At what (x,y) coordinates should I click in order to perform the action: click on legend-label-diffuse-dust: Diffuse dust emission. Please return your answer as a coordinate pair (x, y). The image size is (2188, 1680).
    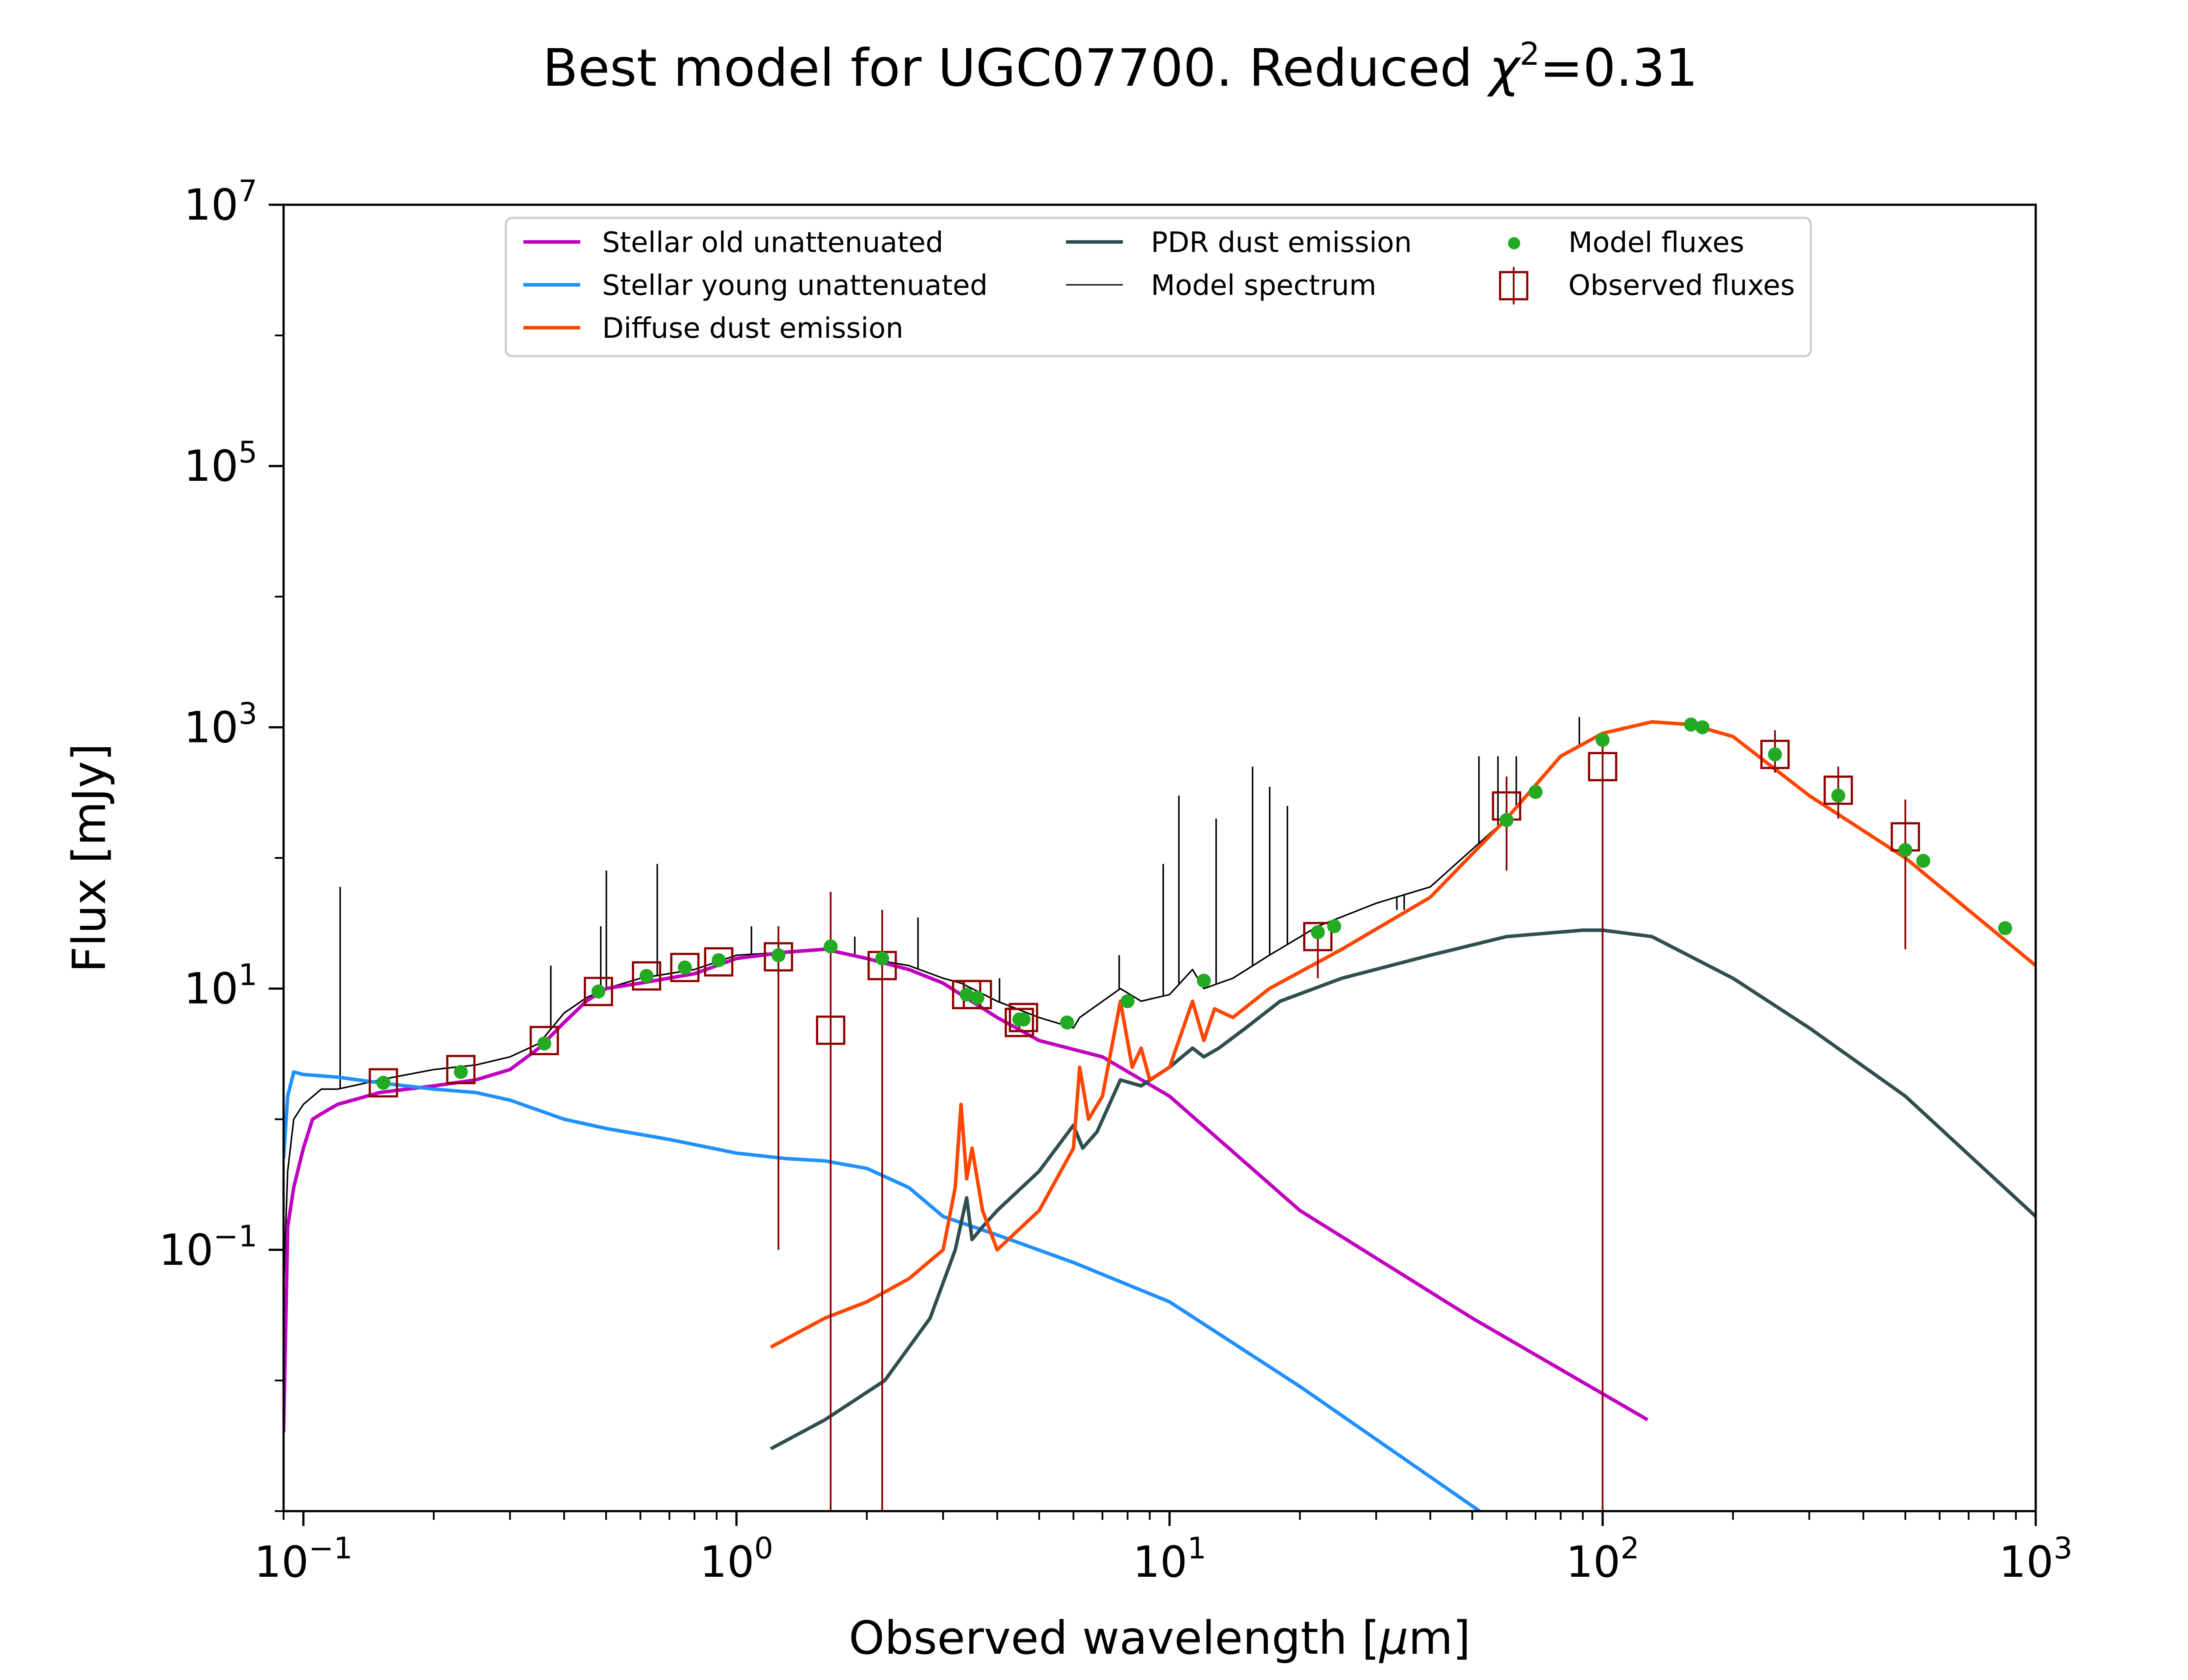
    Looking at the image, I should click on (752, 328).